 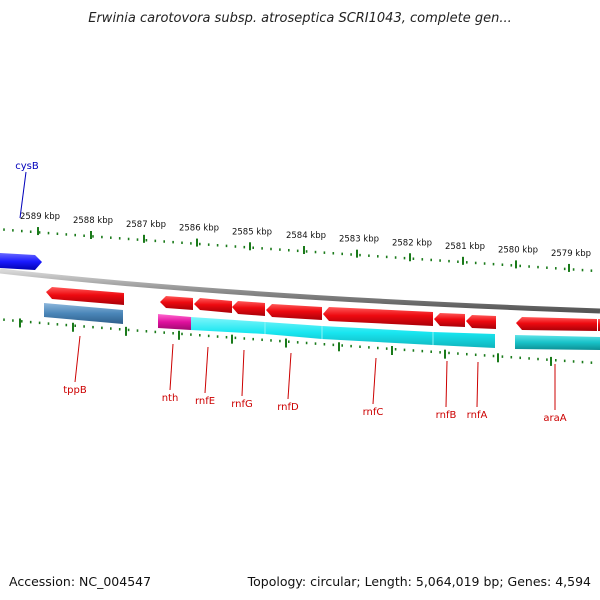 What do you see at coordinates (93, 221) in the screenshot?
I see `scale-label: 2588 kbp` at bounding box center [93, 221].